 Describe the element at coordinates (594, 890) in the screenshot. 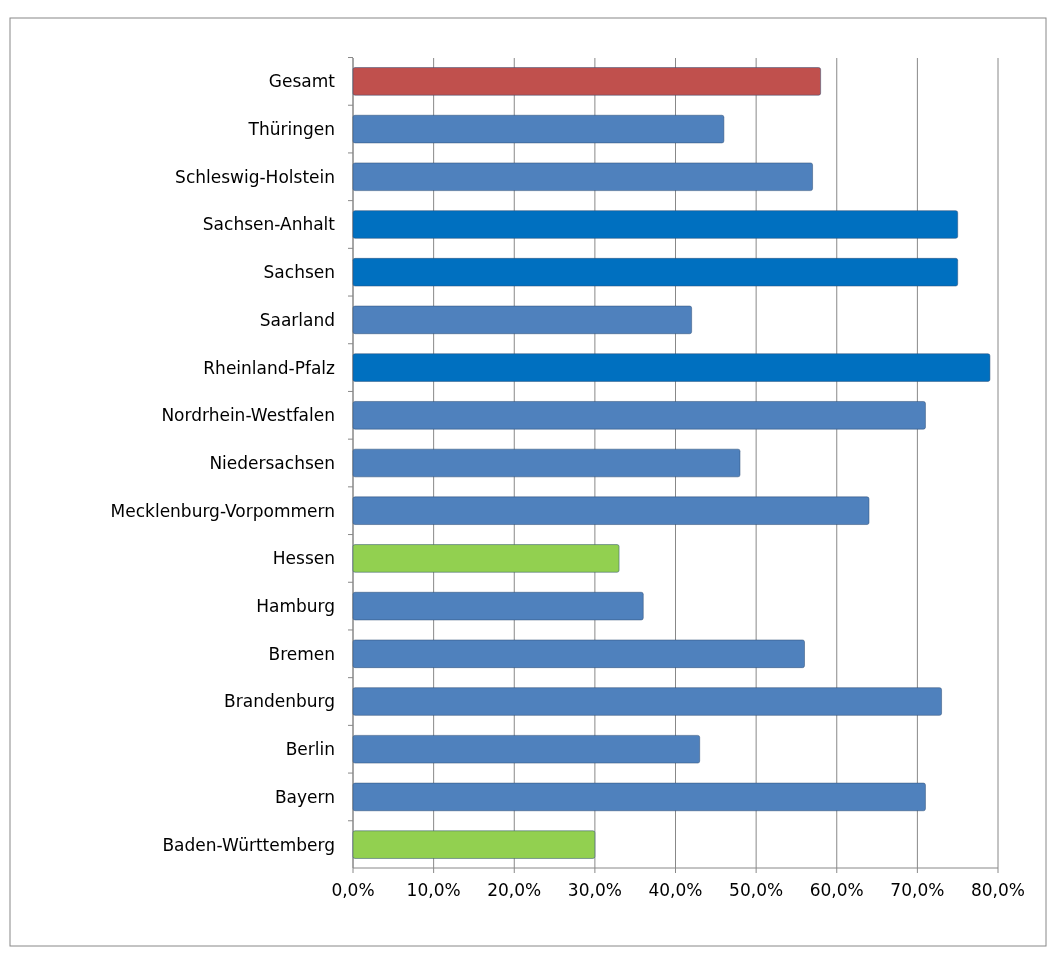

I see `x-tick-label: 30,0%` at that location.